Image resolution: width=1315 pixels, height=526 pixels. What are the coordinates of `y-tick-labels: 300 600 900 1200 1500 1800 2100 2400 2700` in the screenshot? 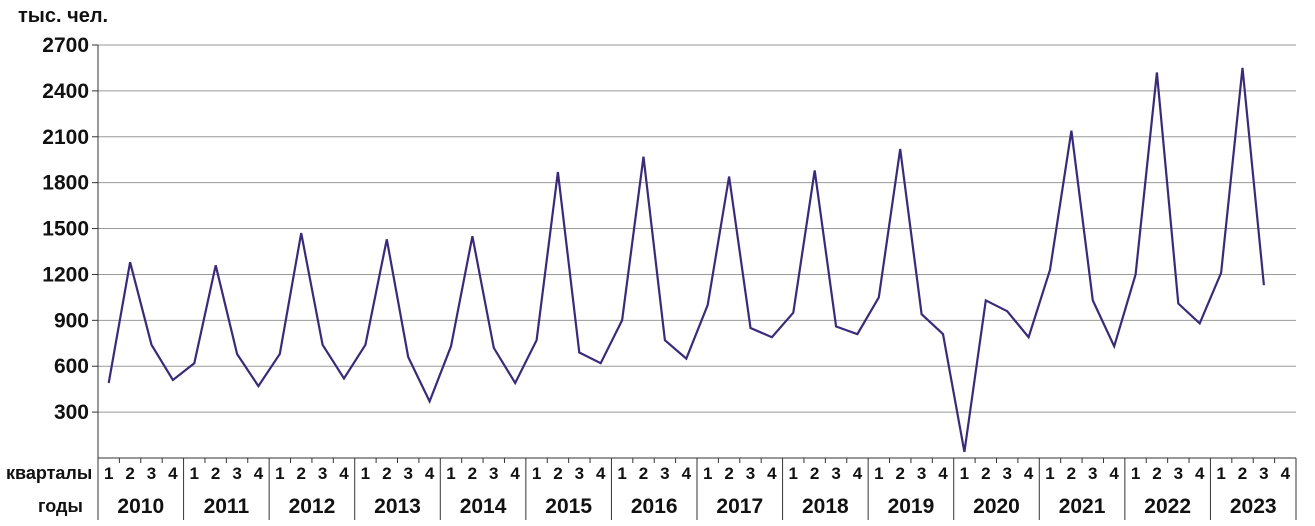 It's located at (65, 229).